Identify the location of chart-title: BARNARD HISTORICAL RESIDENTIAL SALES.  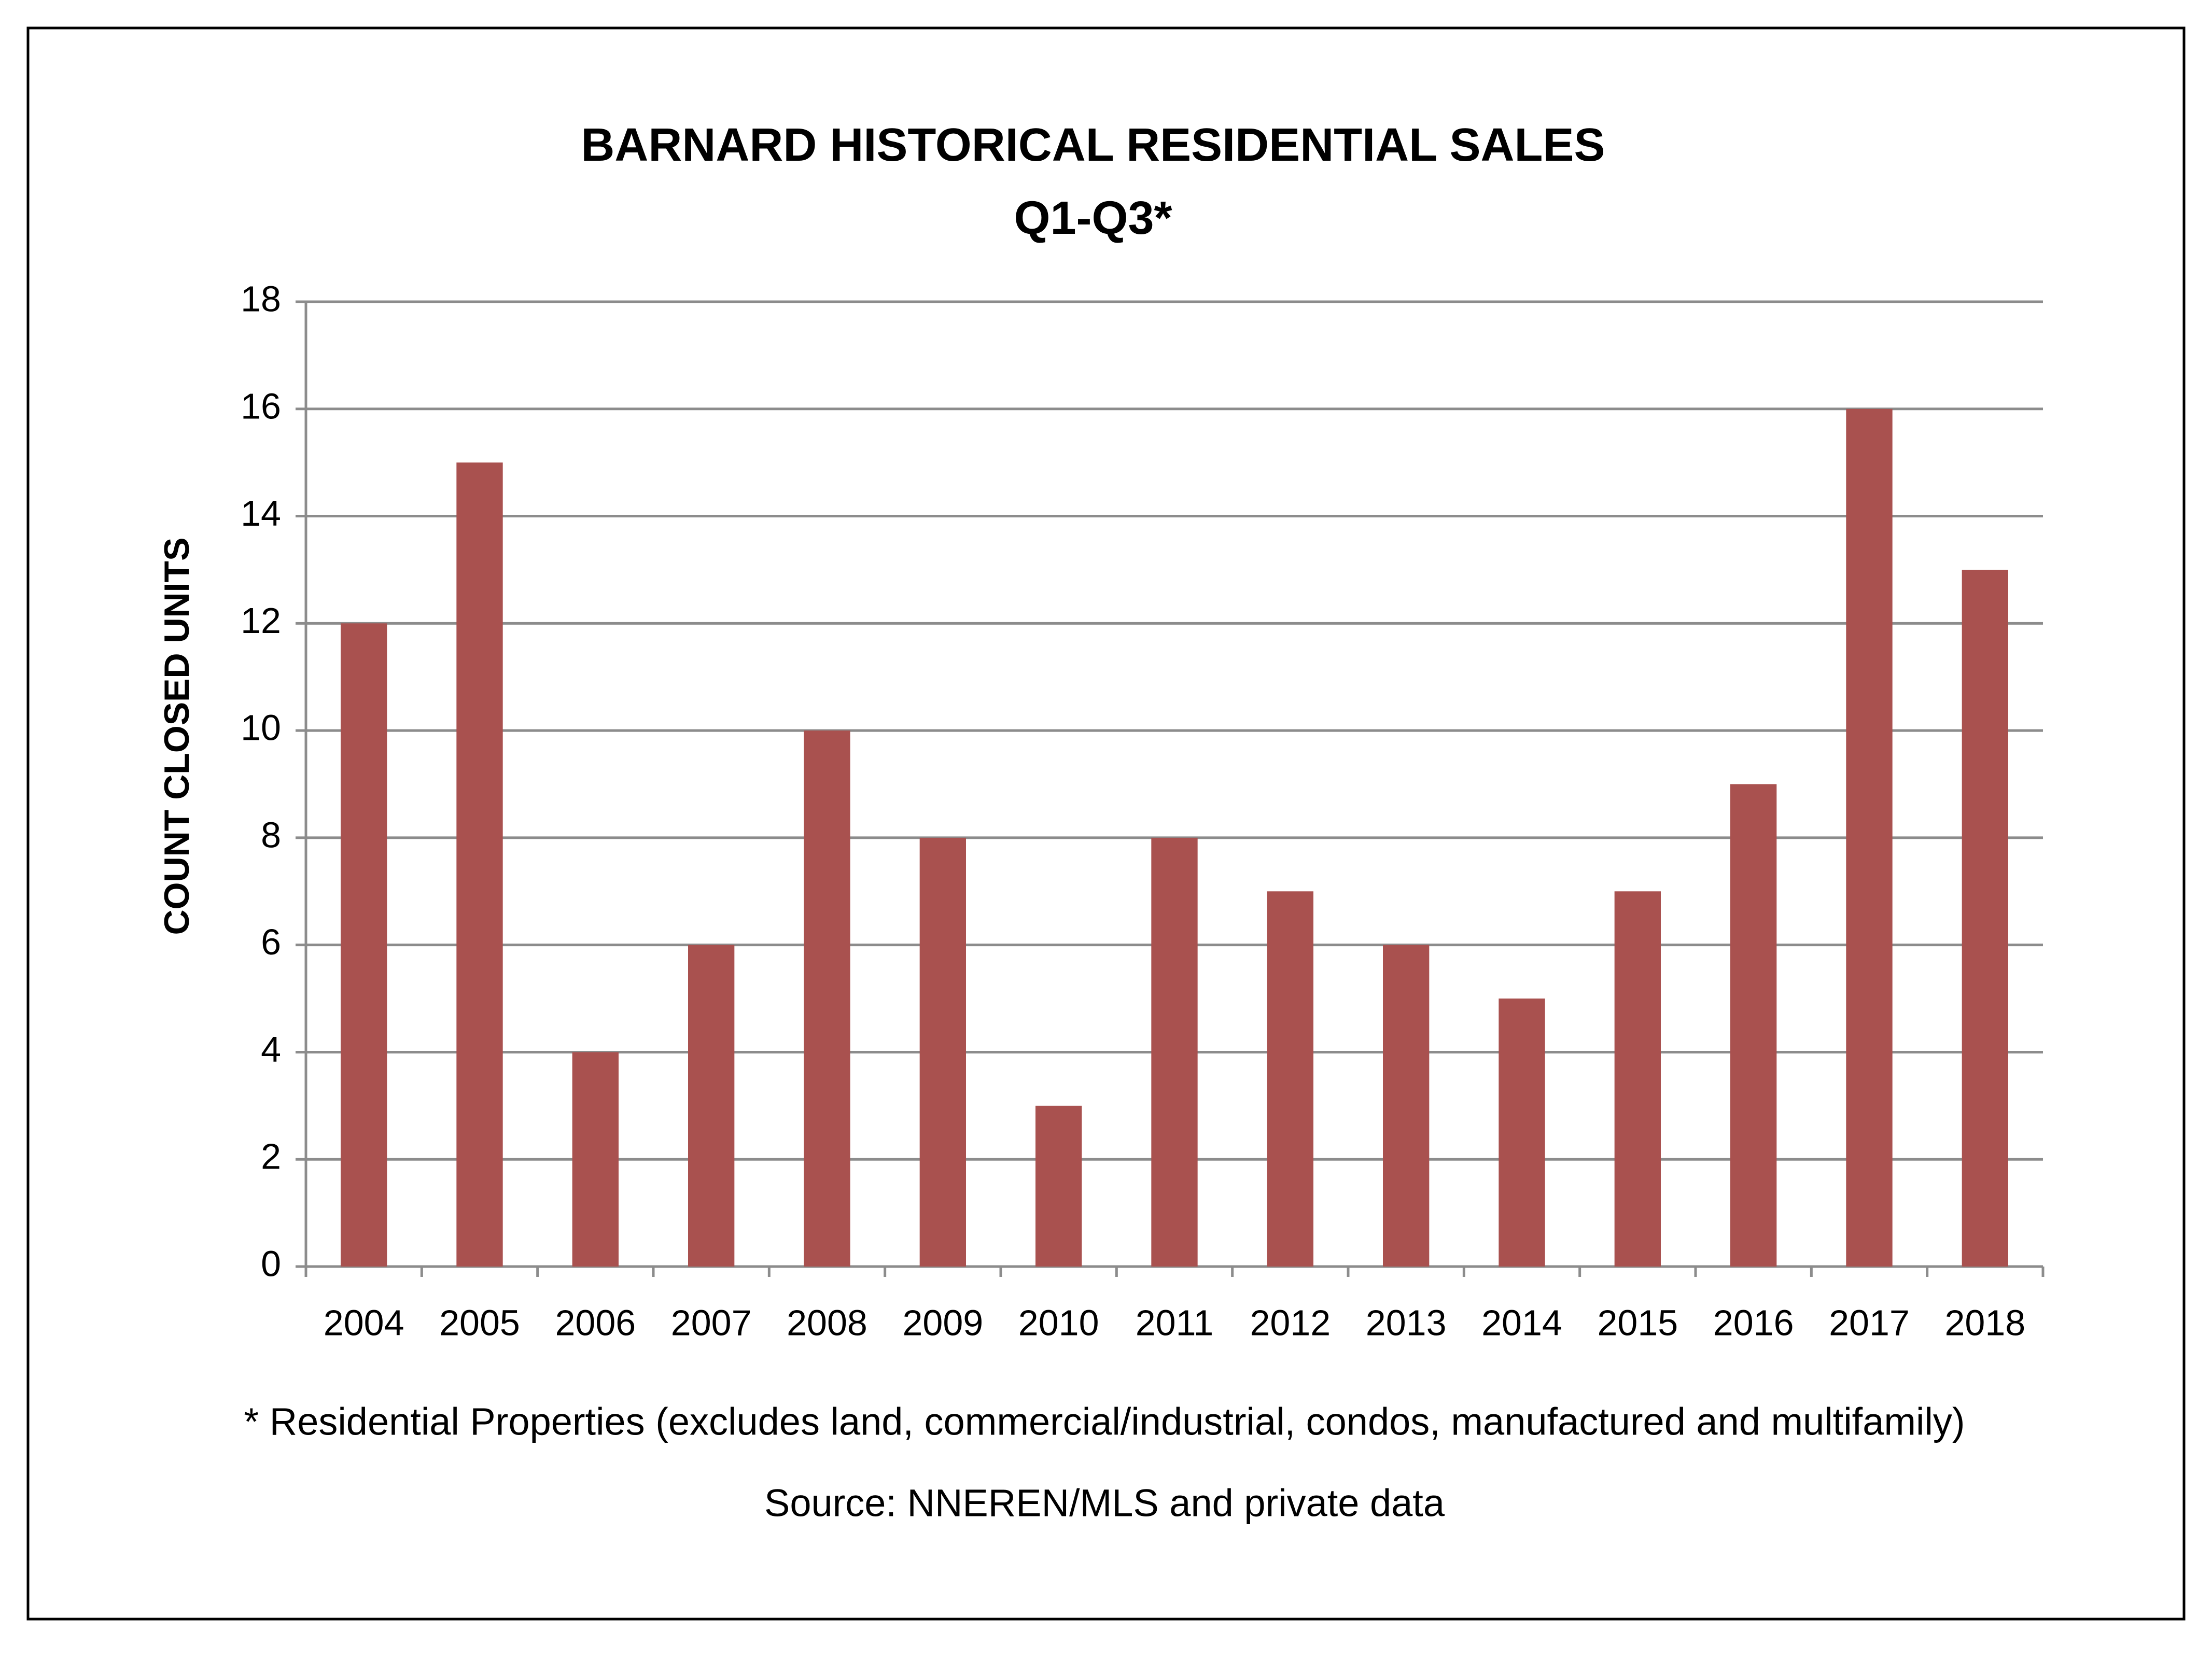
(1093, 145).